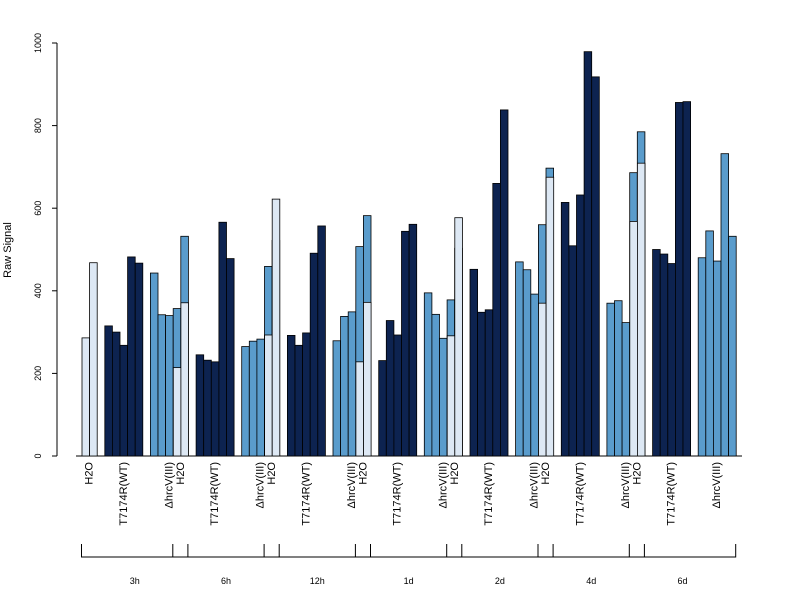  What do you see at coordinates (45, 246) in the screenshot?
I see `y-axis: 0 200 400 600 800 1000` at bounding box center [45, 246].